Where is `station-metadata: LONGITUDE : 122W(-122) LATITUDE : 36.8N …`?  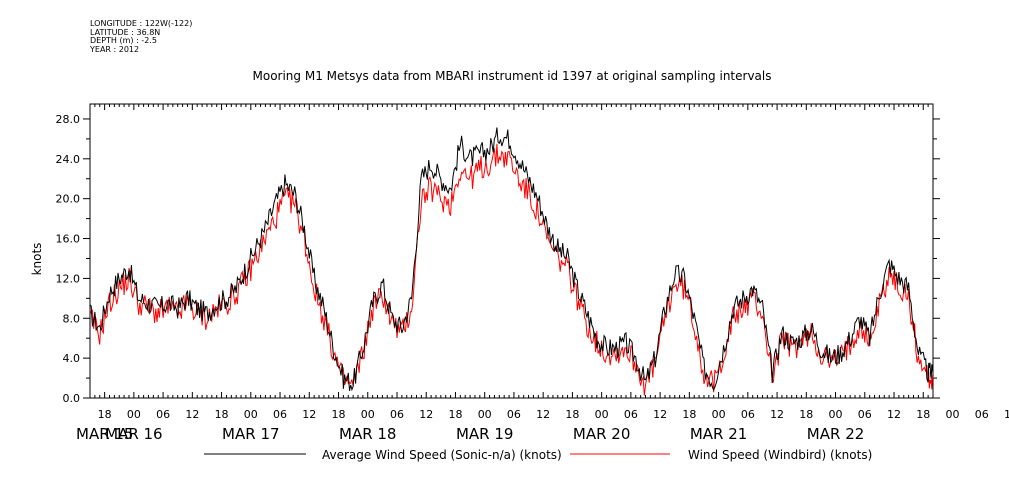 station-metadata: LONGITUDE : 122W(-122) LATITUDE : 36.8N … is located at coordinates (141, 36).